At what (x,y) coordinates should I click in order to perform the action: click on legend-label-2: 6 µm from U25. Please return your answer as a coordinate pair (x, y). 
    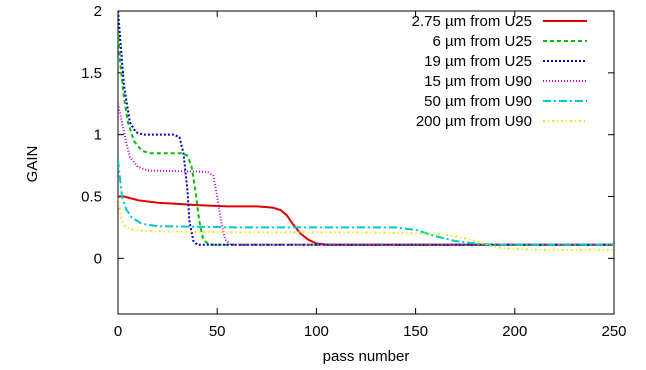
    Looking at the image, I should click on (483, 41).